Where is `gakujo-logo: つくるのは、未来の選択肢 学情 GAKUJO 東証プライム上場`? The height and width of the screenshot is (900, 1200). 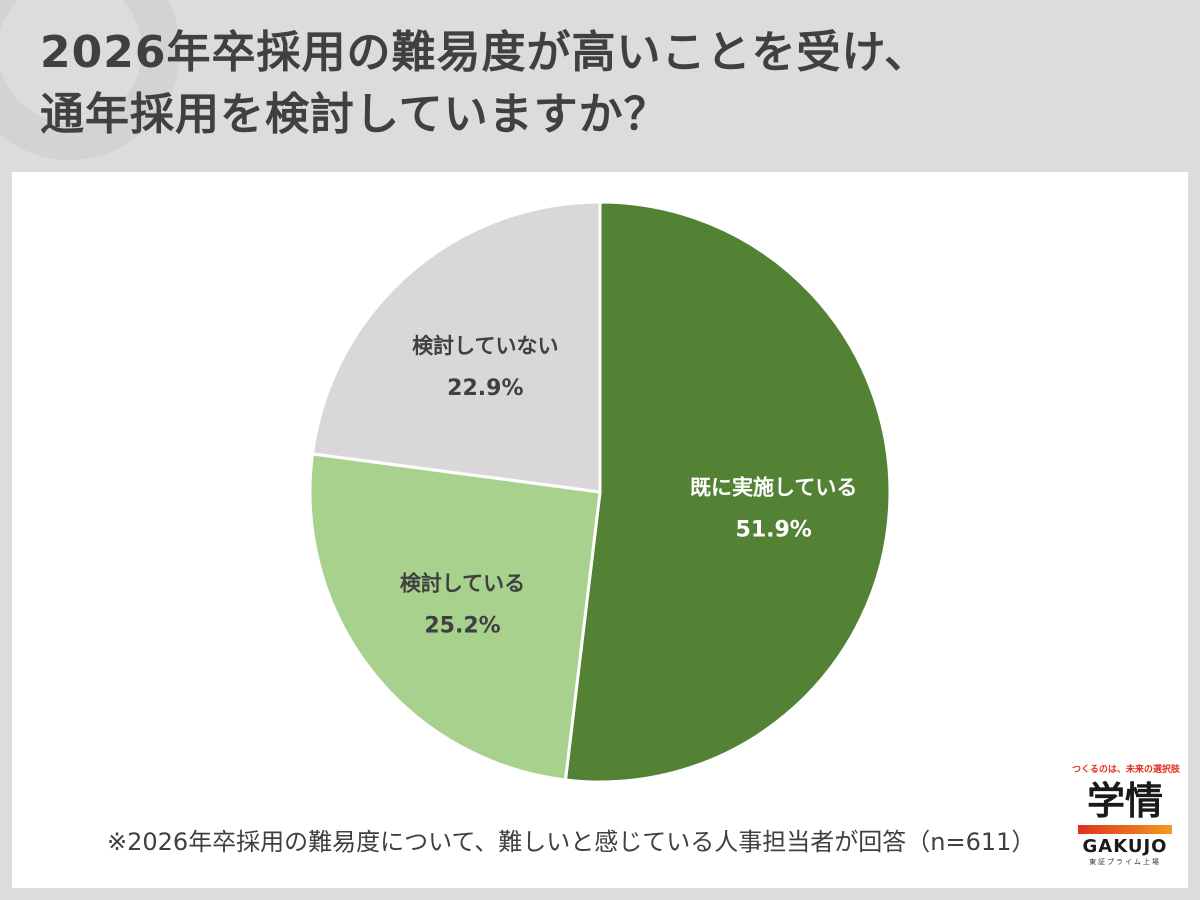 gakujo-logo: つくるのは、未来の選択肢 学情 GAKUJO 東証プライム上場 is located at coordinates (1126, 814).